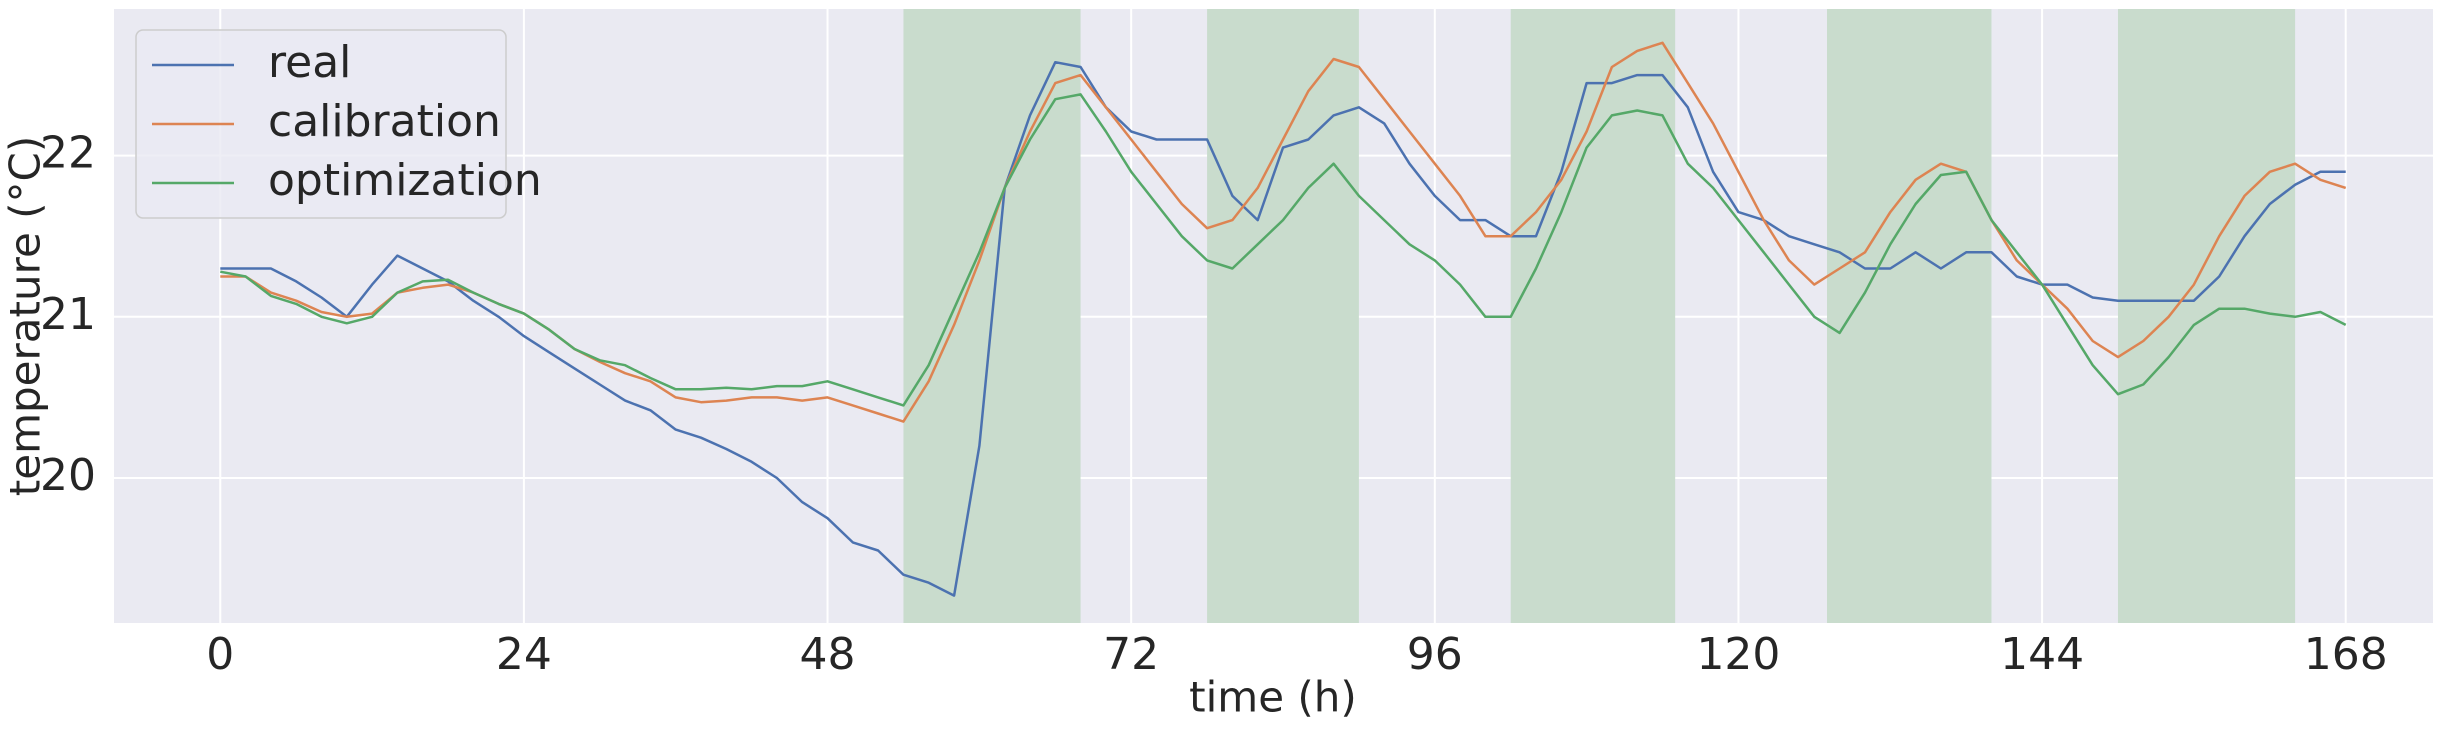  What do you see at coordinates (1273, 697) in the screenshot?
I see `x-axis-label: time (h)` at bounding box center [1273, 697].